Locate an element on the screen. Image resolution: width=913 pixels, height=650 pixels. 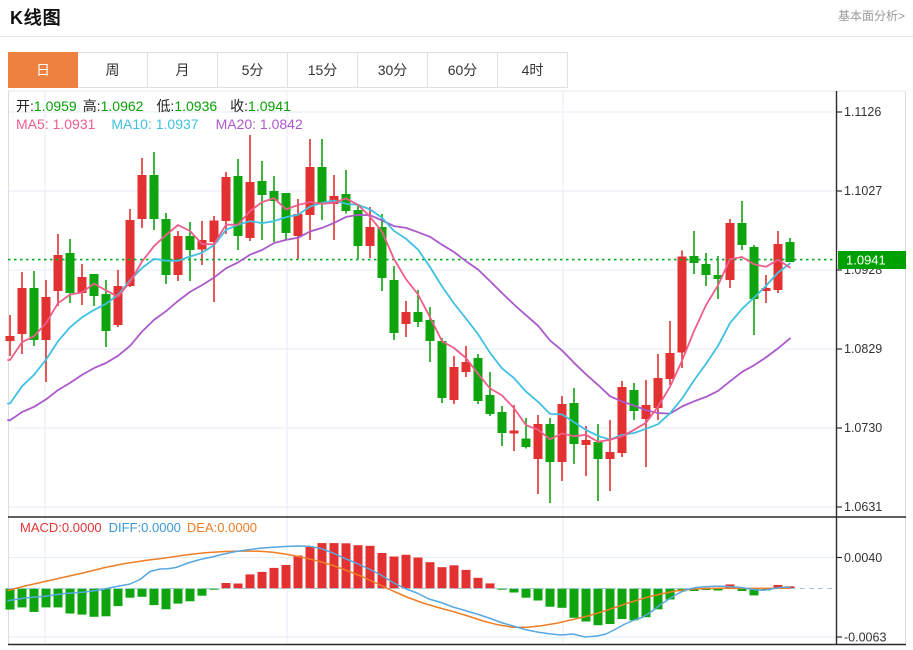
svg-text: 1.0941 is located at coordinates (866, 260).